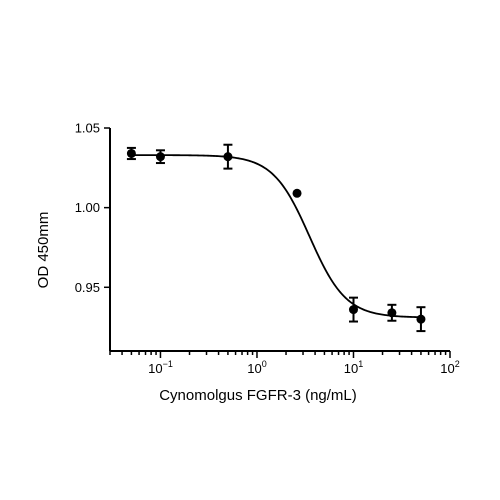 This screenshot has width=500, height=500. I want to click on x-axis-ticks: 10⁻¹ 10⁰ 10¹ 10², so click(284, 363).